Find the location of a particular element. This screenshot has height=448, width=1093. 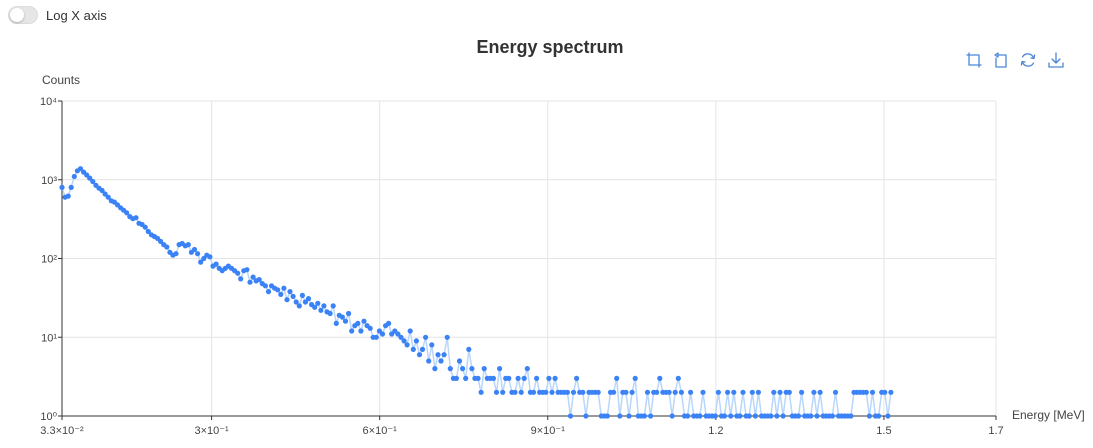

y-tick-label: 10⁰ is located at coordinates (48, 417).